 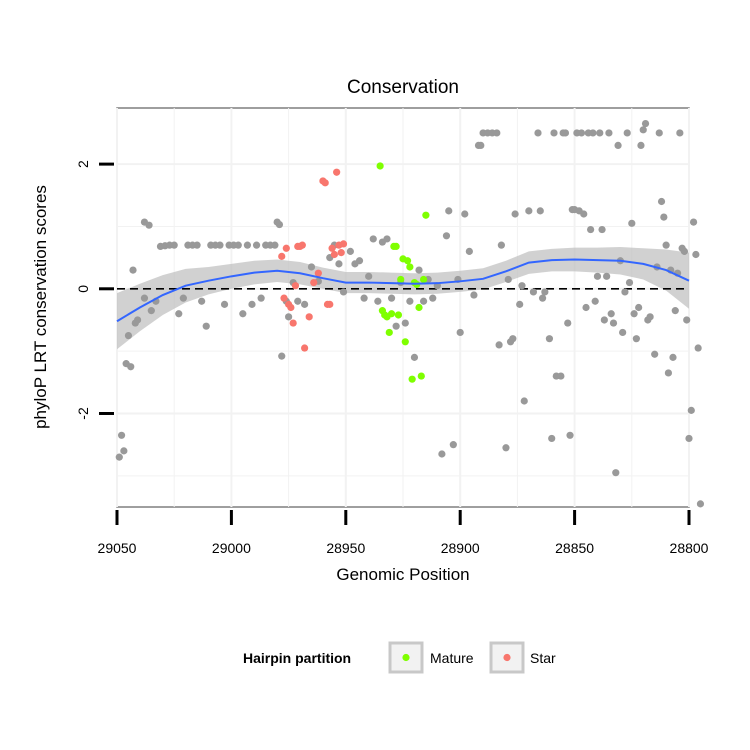 What do you see at coordinates (231, 548) in the screenshot?
I see `x-tick-label: 29000` at bounding box center [231, 548].